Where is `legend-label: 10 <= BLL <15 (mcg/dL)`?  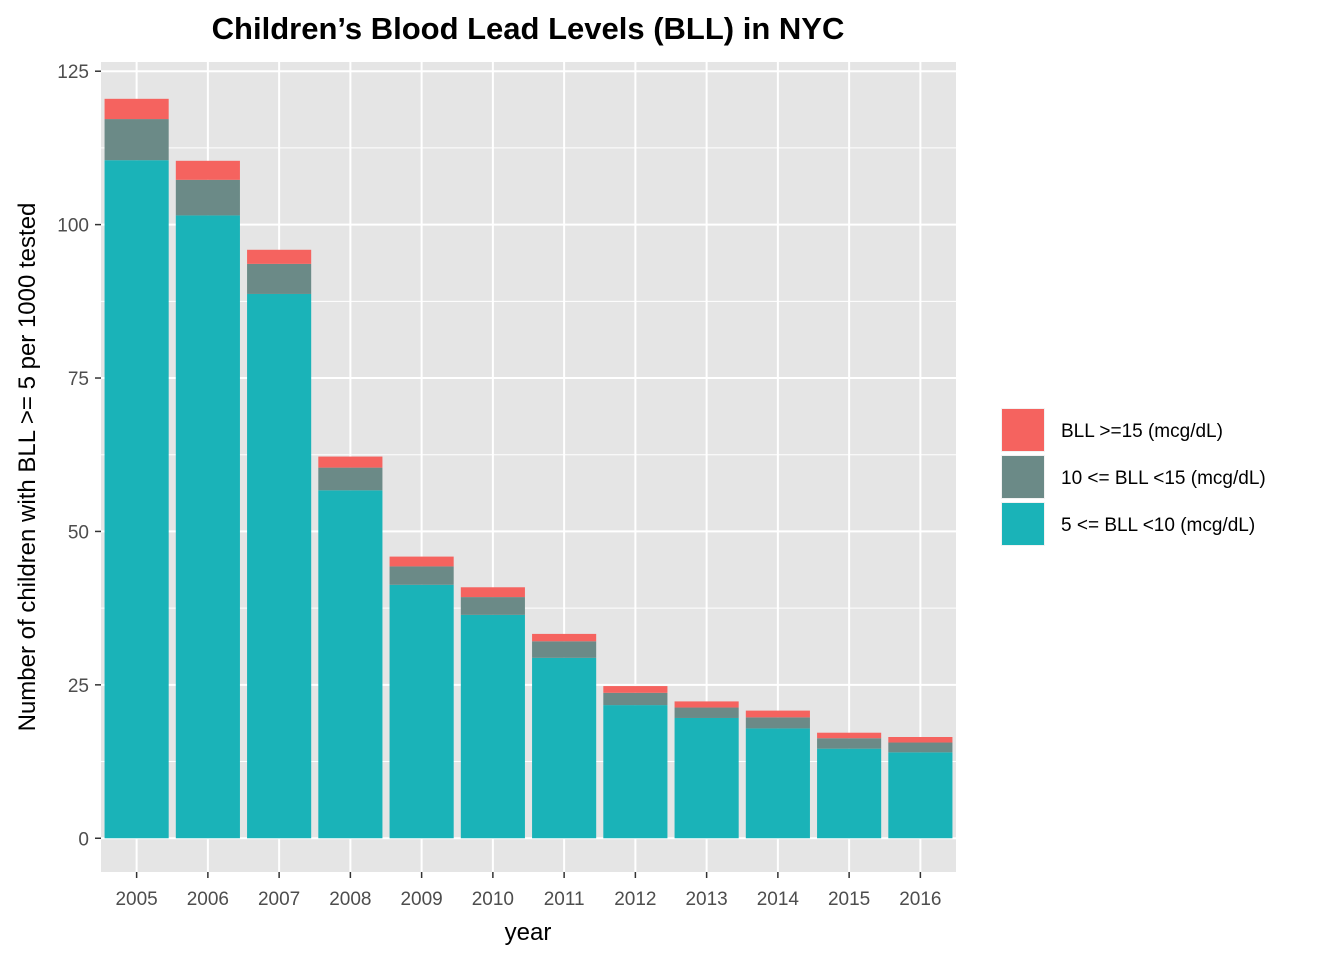
legend-label: 10 <= BLL <15 (mcg/dL) is located at coordinates (1163, 478).